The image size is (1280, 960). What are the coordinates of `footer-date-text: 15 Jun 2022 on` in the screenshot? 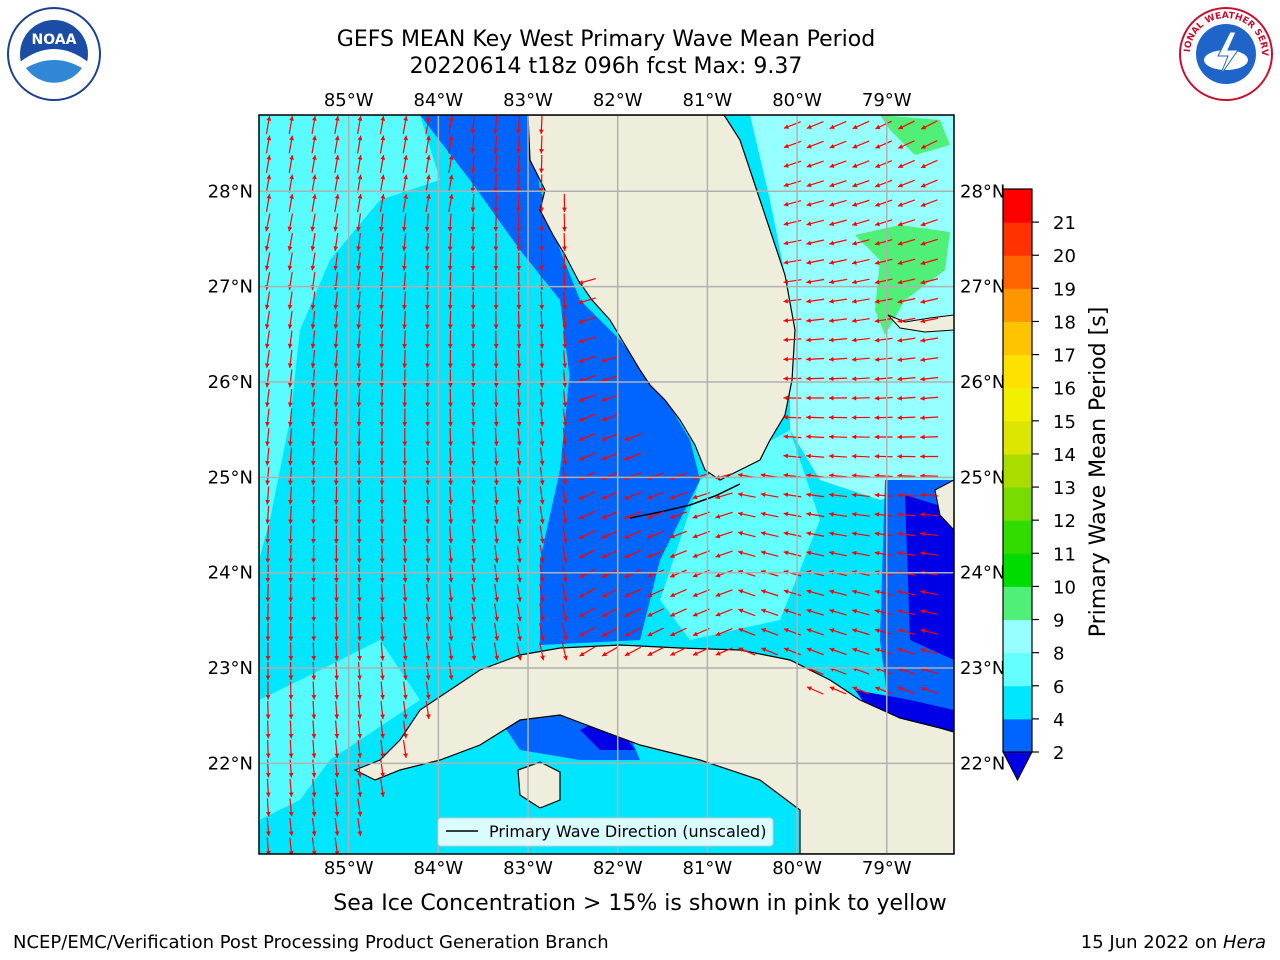 It's located at (1151, 942).